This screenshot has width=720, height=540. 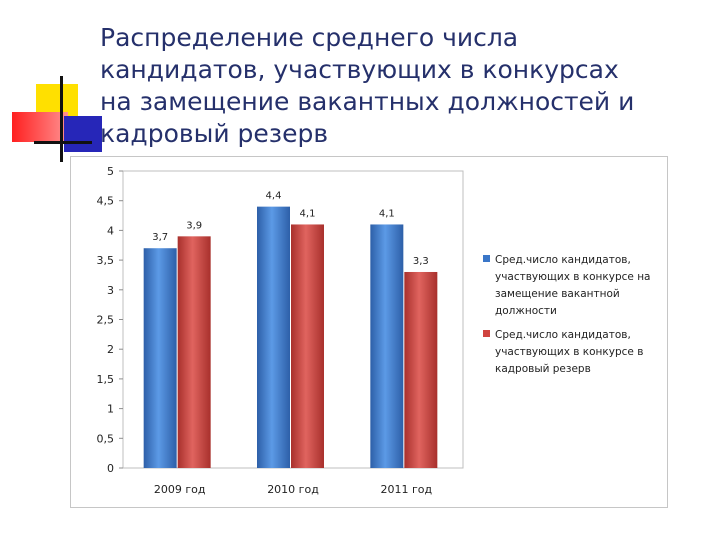 What do you see at coordinates (106, 438) in the screenshot?
I see `y-tick-label: 0,5` at bounding box center [106, 438].